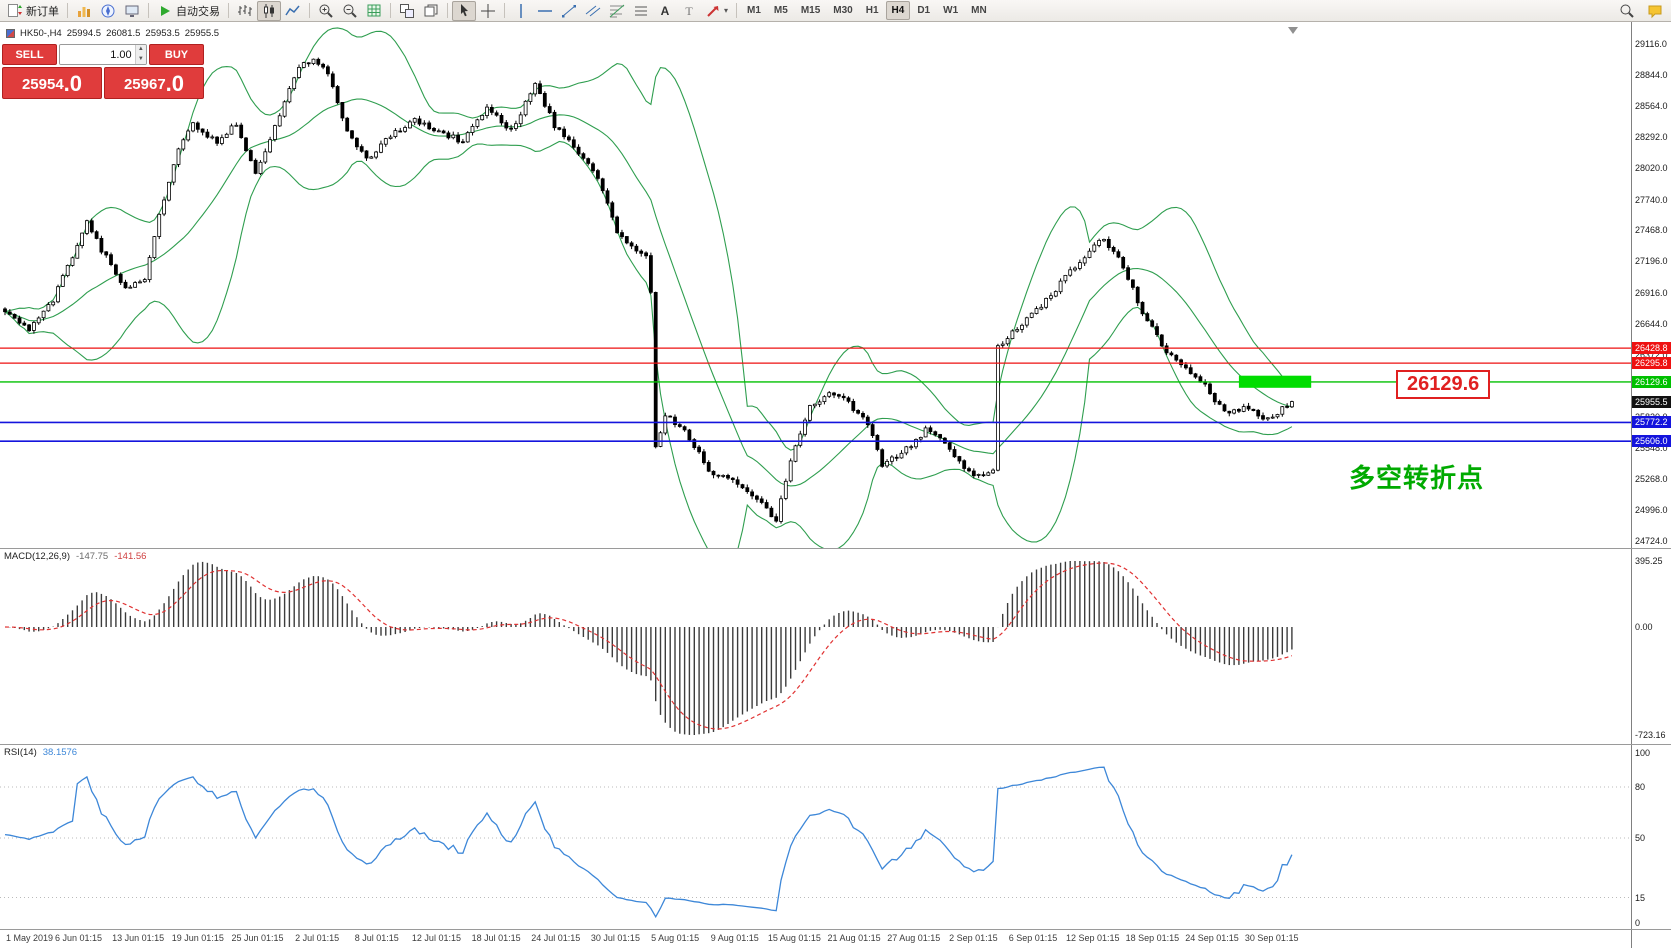 The image size is (1671, 948). What do you see at coordinates (1651, 422) in the screenshot?
I see `price-tag: 25772.2` at bounding box center [1651, 422].